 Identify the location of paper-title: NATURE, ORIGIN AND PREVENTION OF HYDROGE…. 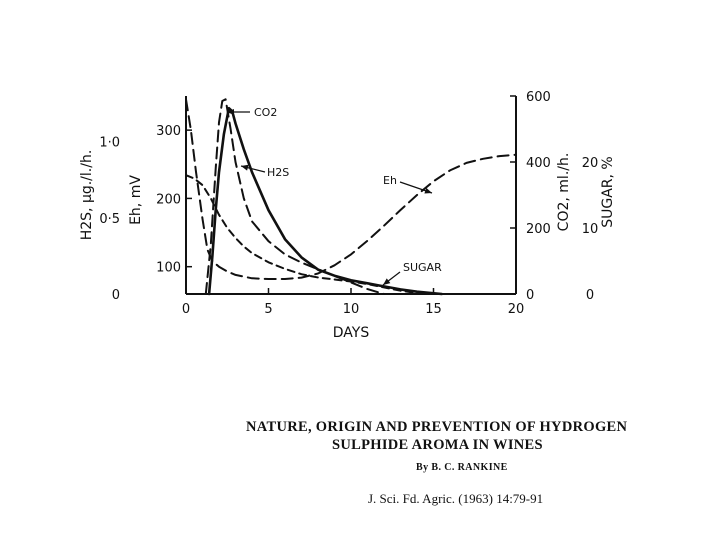
(476, 436).